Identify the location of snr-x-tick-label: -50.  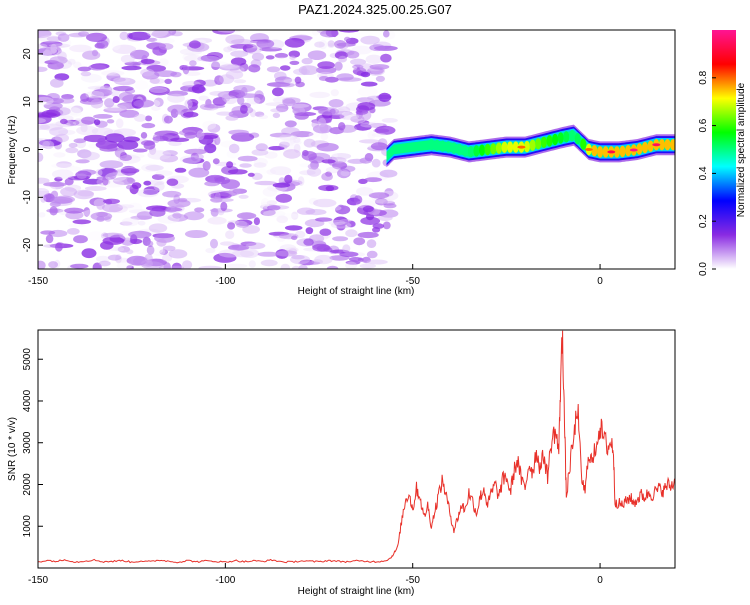
(412, 580).